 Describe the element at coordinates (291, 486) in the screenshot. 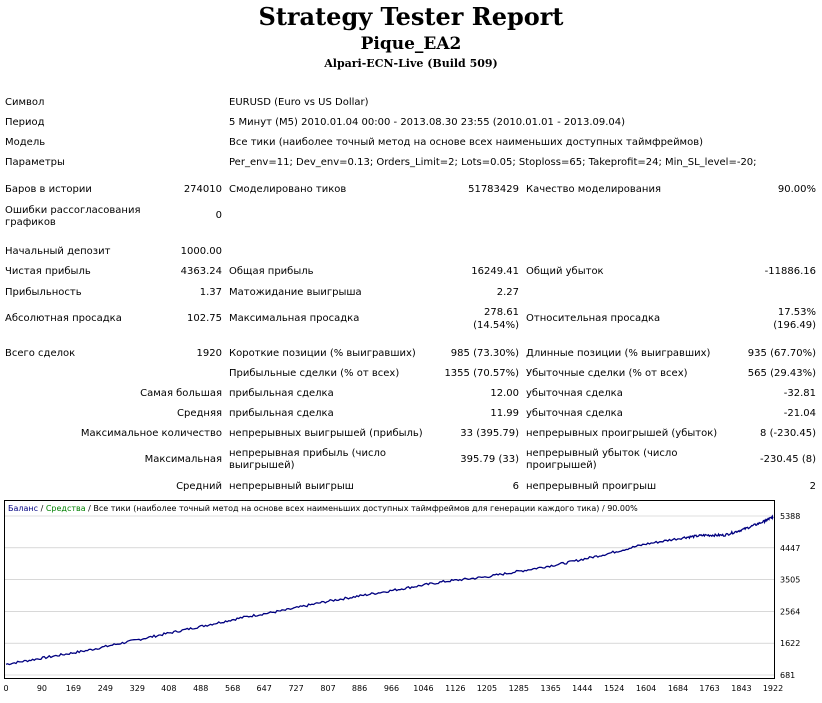

I see `avg-cons-wins-label: непрерывный выигрыш` at that location.